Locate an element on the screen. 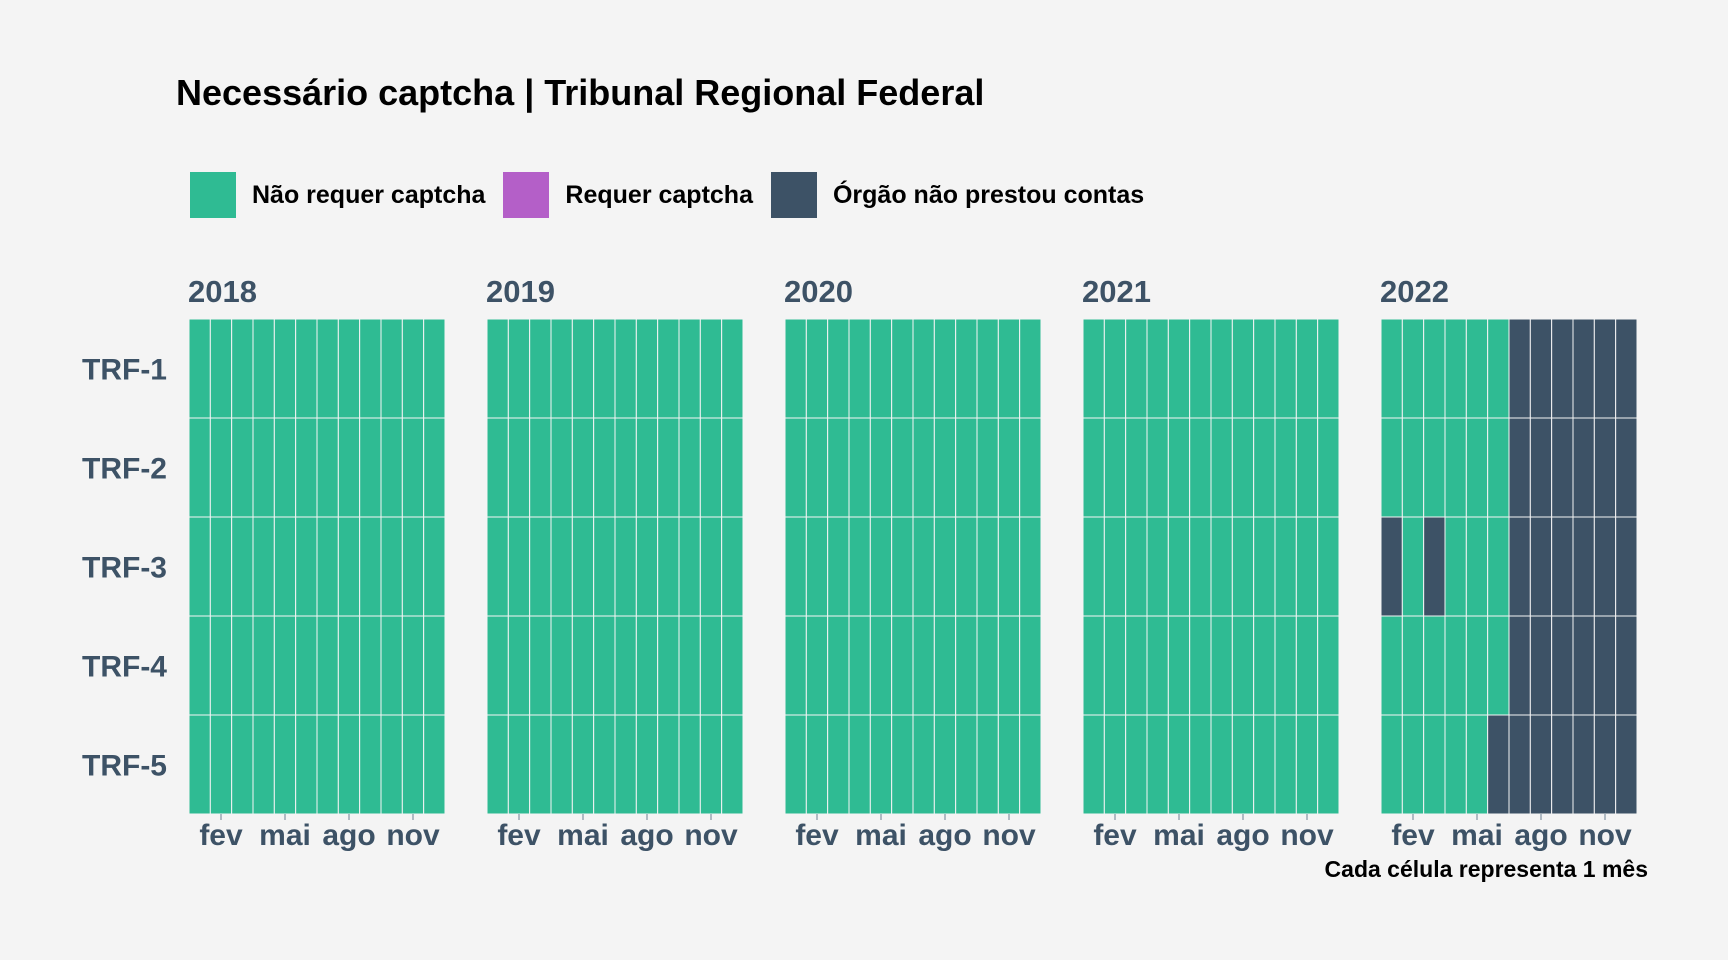 Image resolution: width=1728 pixels, height=960 pixels. cell-2019-trf-1-m1 is located at coordinates (497, 368).